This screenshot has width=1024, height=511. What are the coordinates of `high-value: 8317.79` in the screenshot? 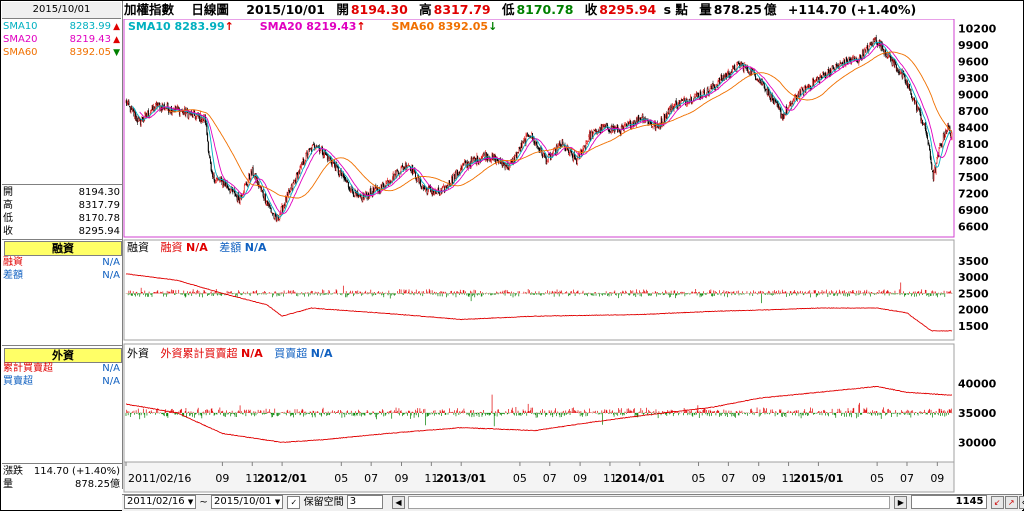 It's located at (99, 205).